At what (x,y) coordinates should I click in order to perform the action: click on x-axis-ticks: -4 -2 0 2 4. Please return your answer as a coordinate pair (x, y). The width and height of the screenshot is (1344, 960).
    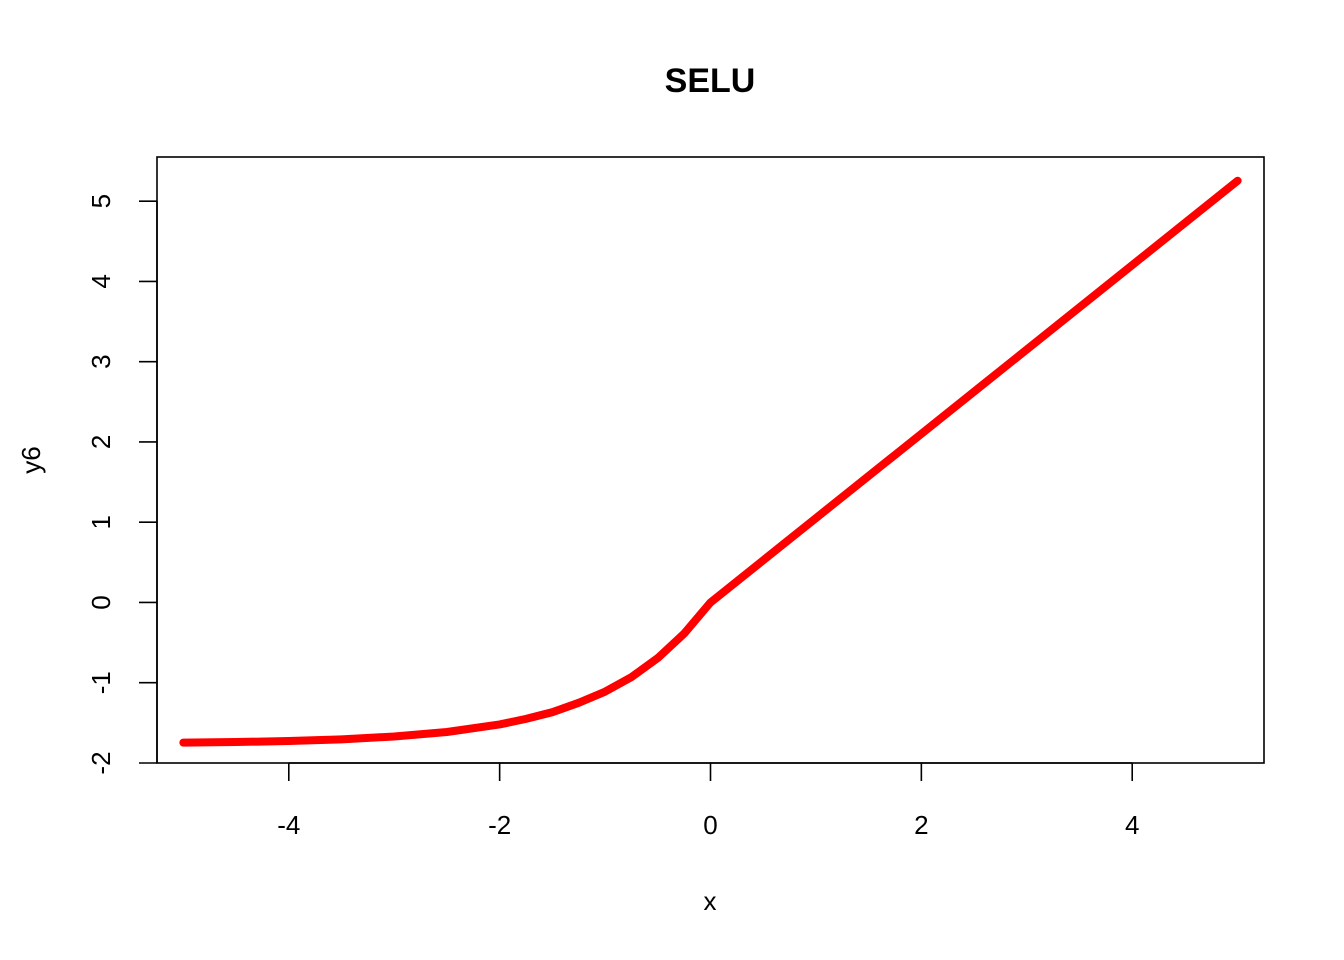
    Looking at the image, I should click on (708, 801).